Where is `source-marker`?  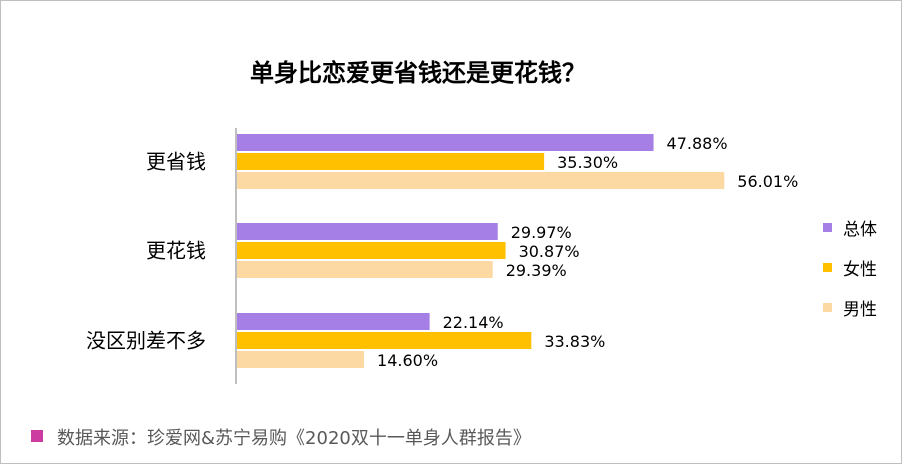
source-marker is located at coordinates (37, 436).